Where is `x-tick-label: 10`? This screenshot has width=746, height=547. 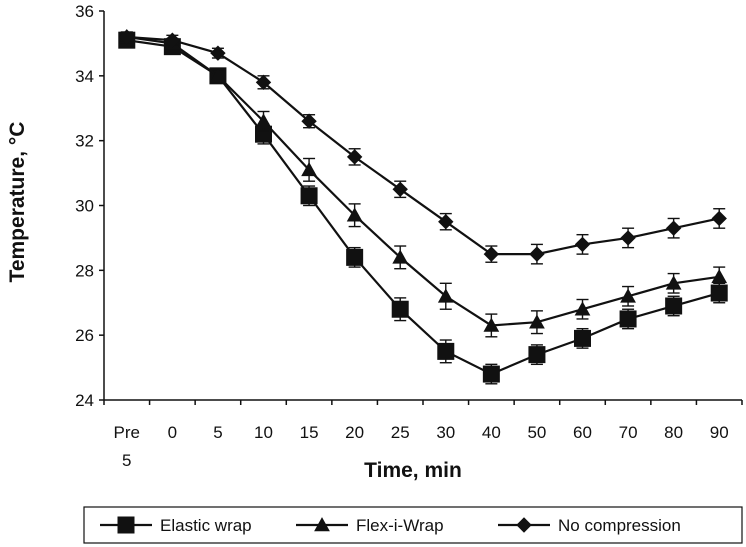
x-tick-label: 10 is located at coordinates (263, 432).